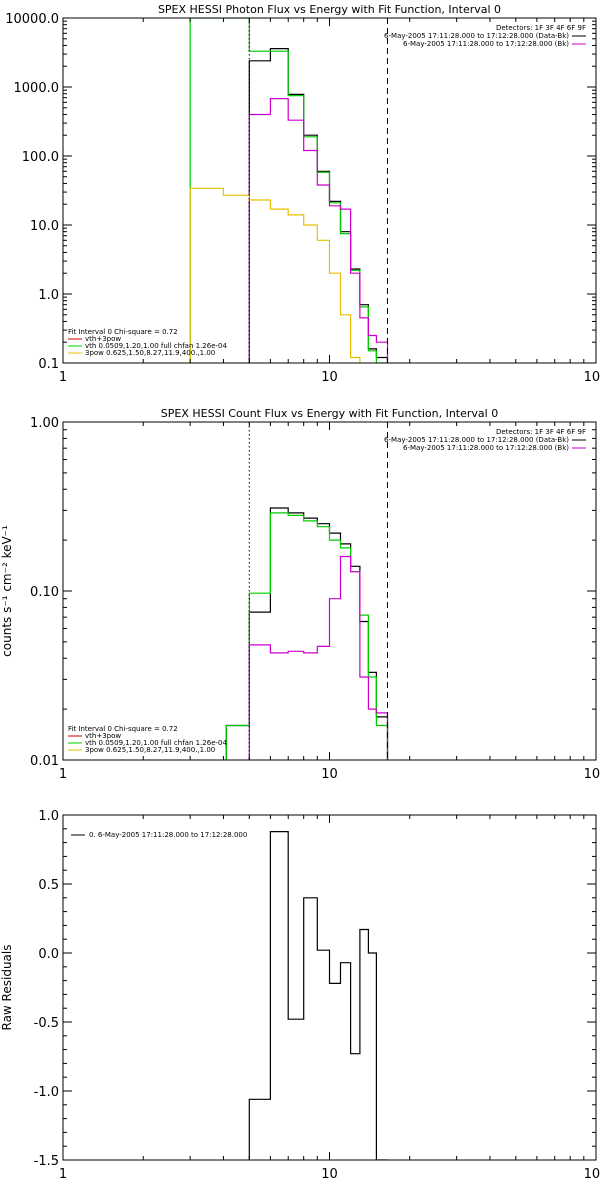 The width and height of the screenshot is (600, 1204). Describe the element at coordinates (40, 157) in the screenshot. I see `y-tick-label: 100.0` at that location.